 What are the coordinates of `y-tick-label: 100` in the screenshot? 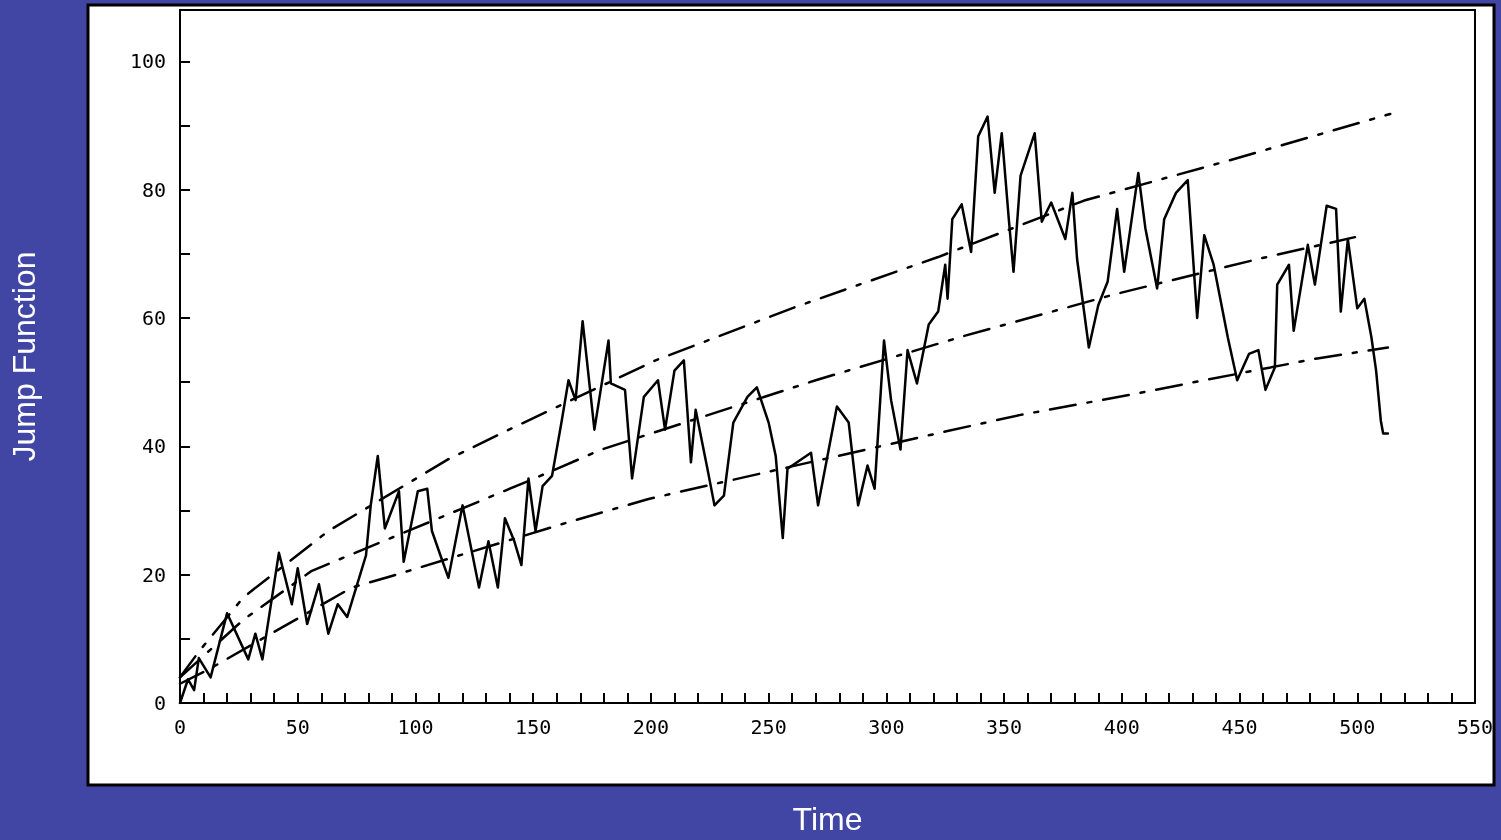 It's located at (147, 61).